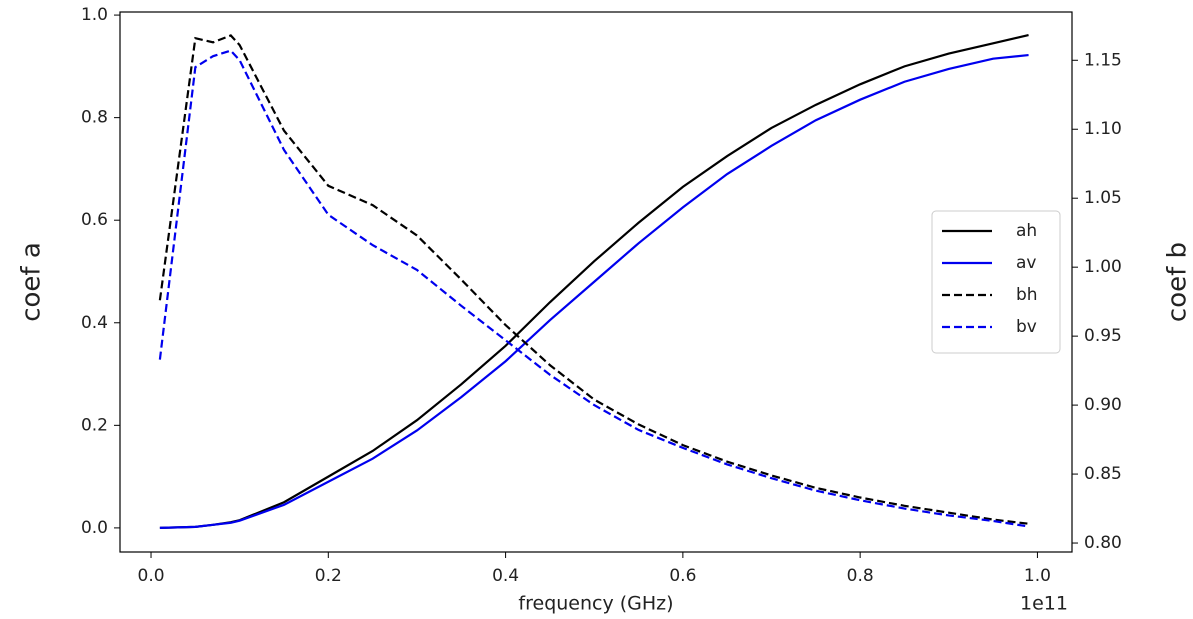 This screenshot has width=1193, height=619. What do you see at coordinates (682, 576) in the screenshot?
I see `x-tick-label: 0.6` at bounding box center [682, 576].